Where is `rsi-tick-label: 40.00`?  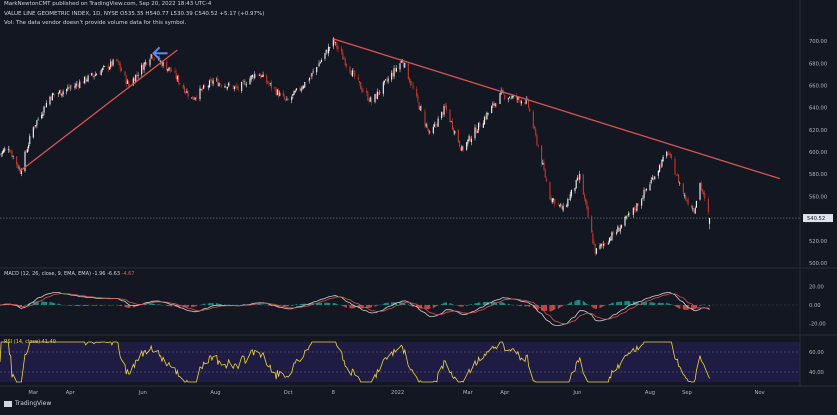
rsi-tick-label: 40.00 is located at coordinates (816, 373).